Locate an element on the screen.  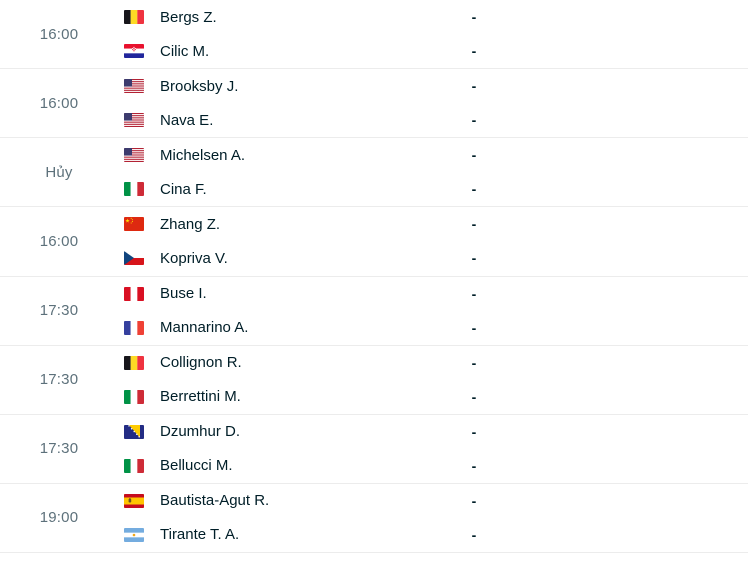
player-row-home: Brooksby J. - is located at coordinates (433, 86).